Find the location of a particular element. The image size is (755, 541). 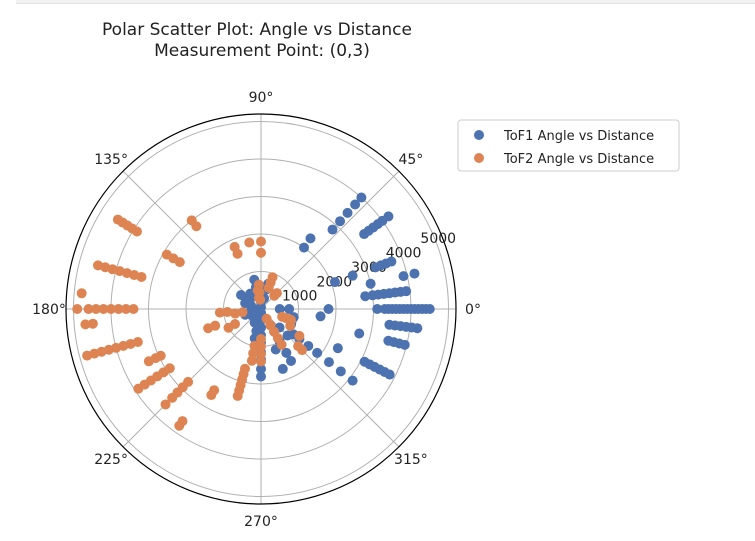

radius-tick-label: 4000 is located at coordinates (404, 254).